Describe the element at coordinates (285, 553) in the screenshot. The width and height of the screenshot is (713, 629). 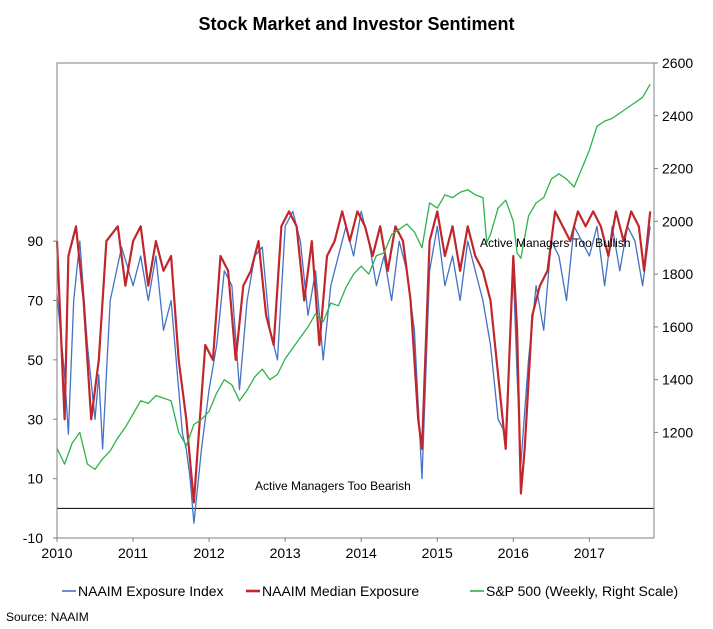
I see `x-tick-label: 2013` at that location.